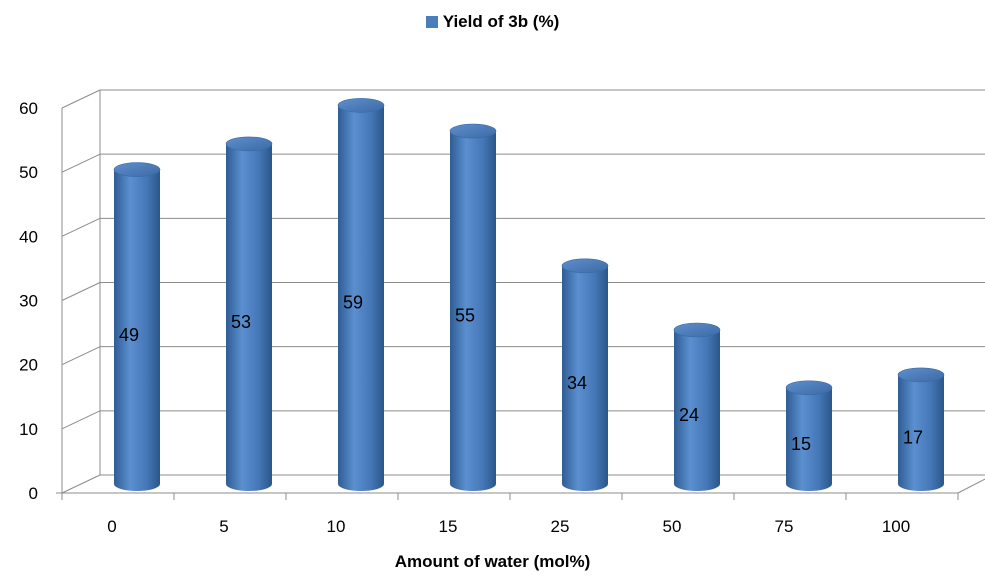 The width and height of the screenshot is (985, 577). I want to click on data-label: 53, so click(241, 322).